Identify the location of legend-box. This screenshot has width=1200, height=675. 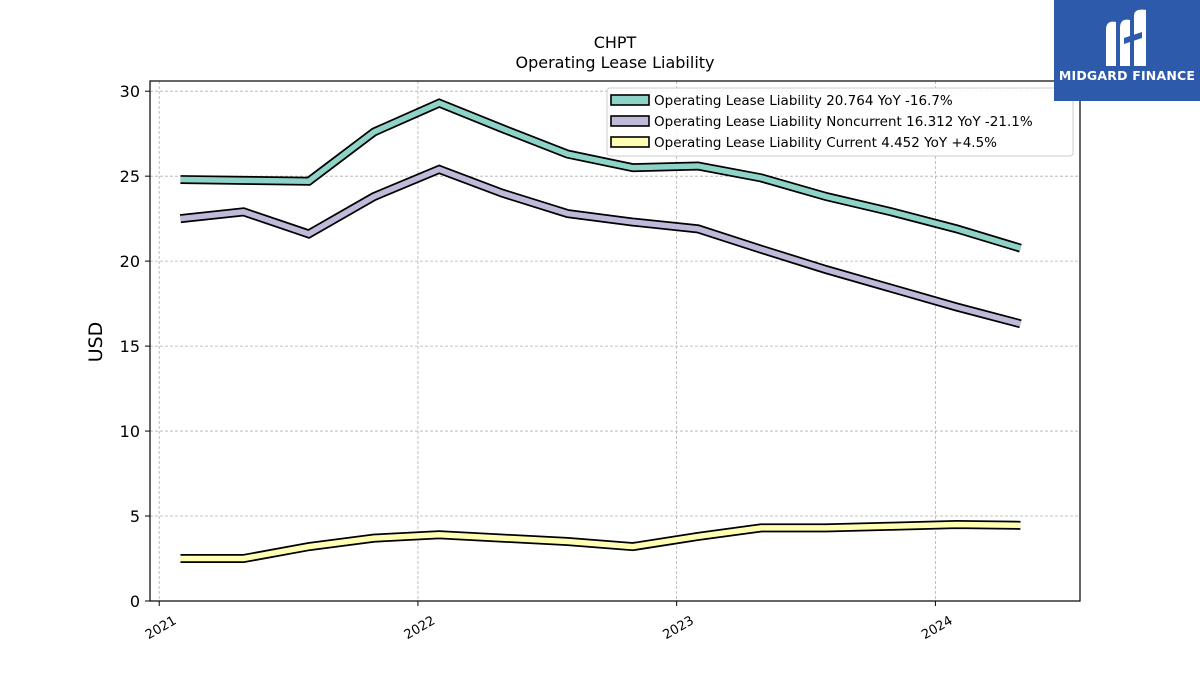
(840, 122).